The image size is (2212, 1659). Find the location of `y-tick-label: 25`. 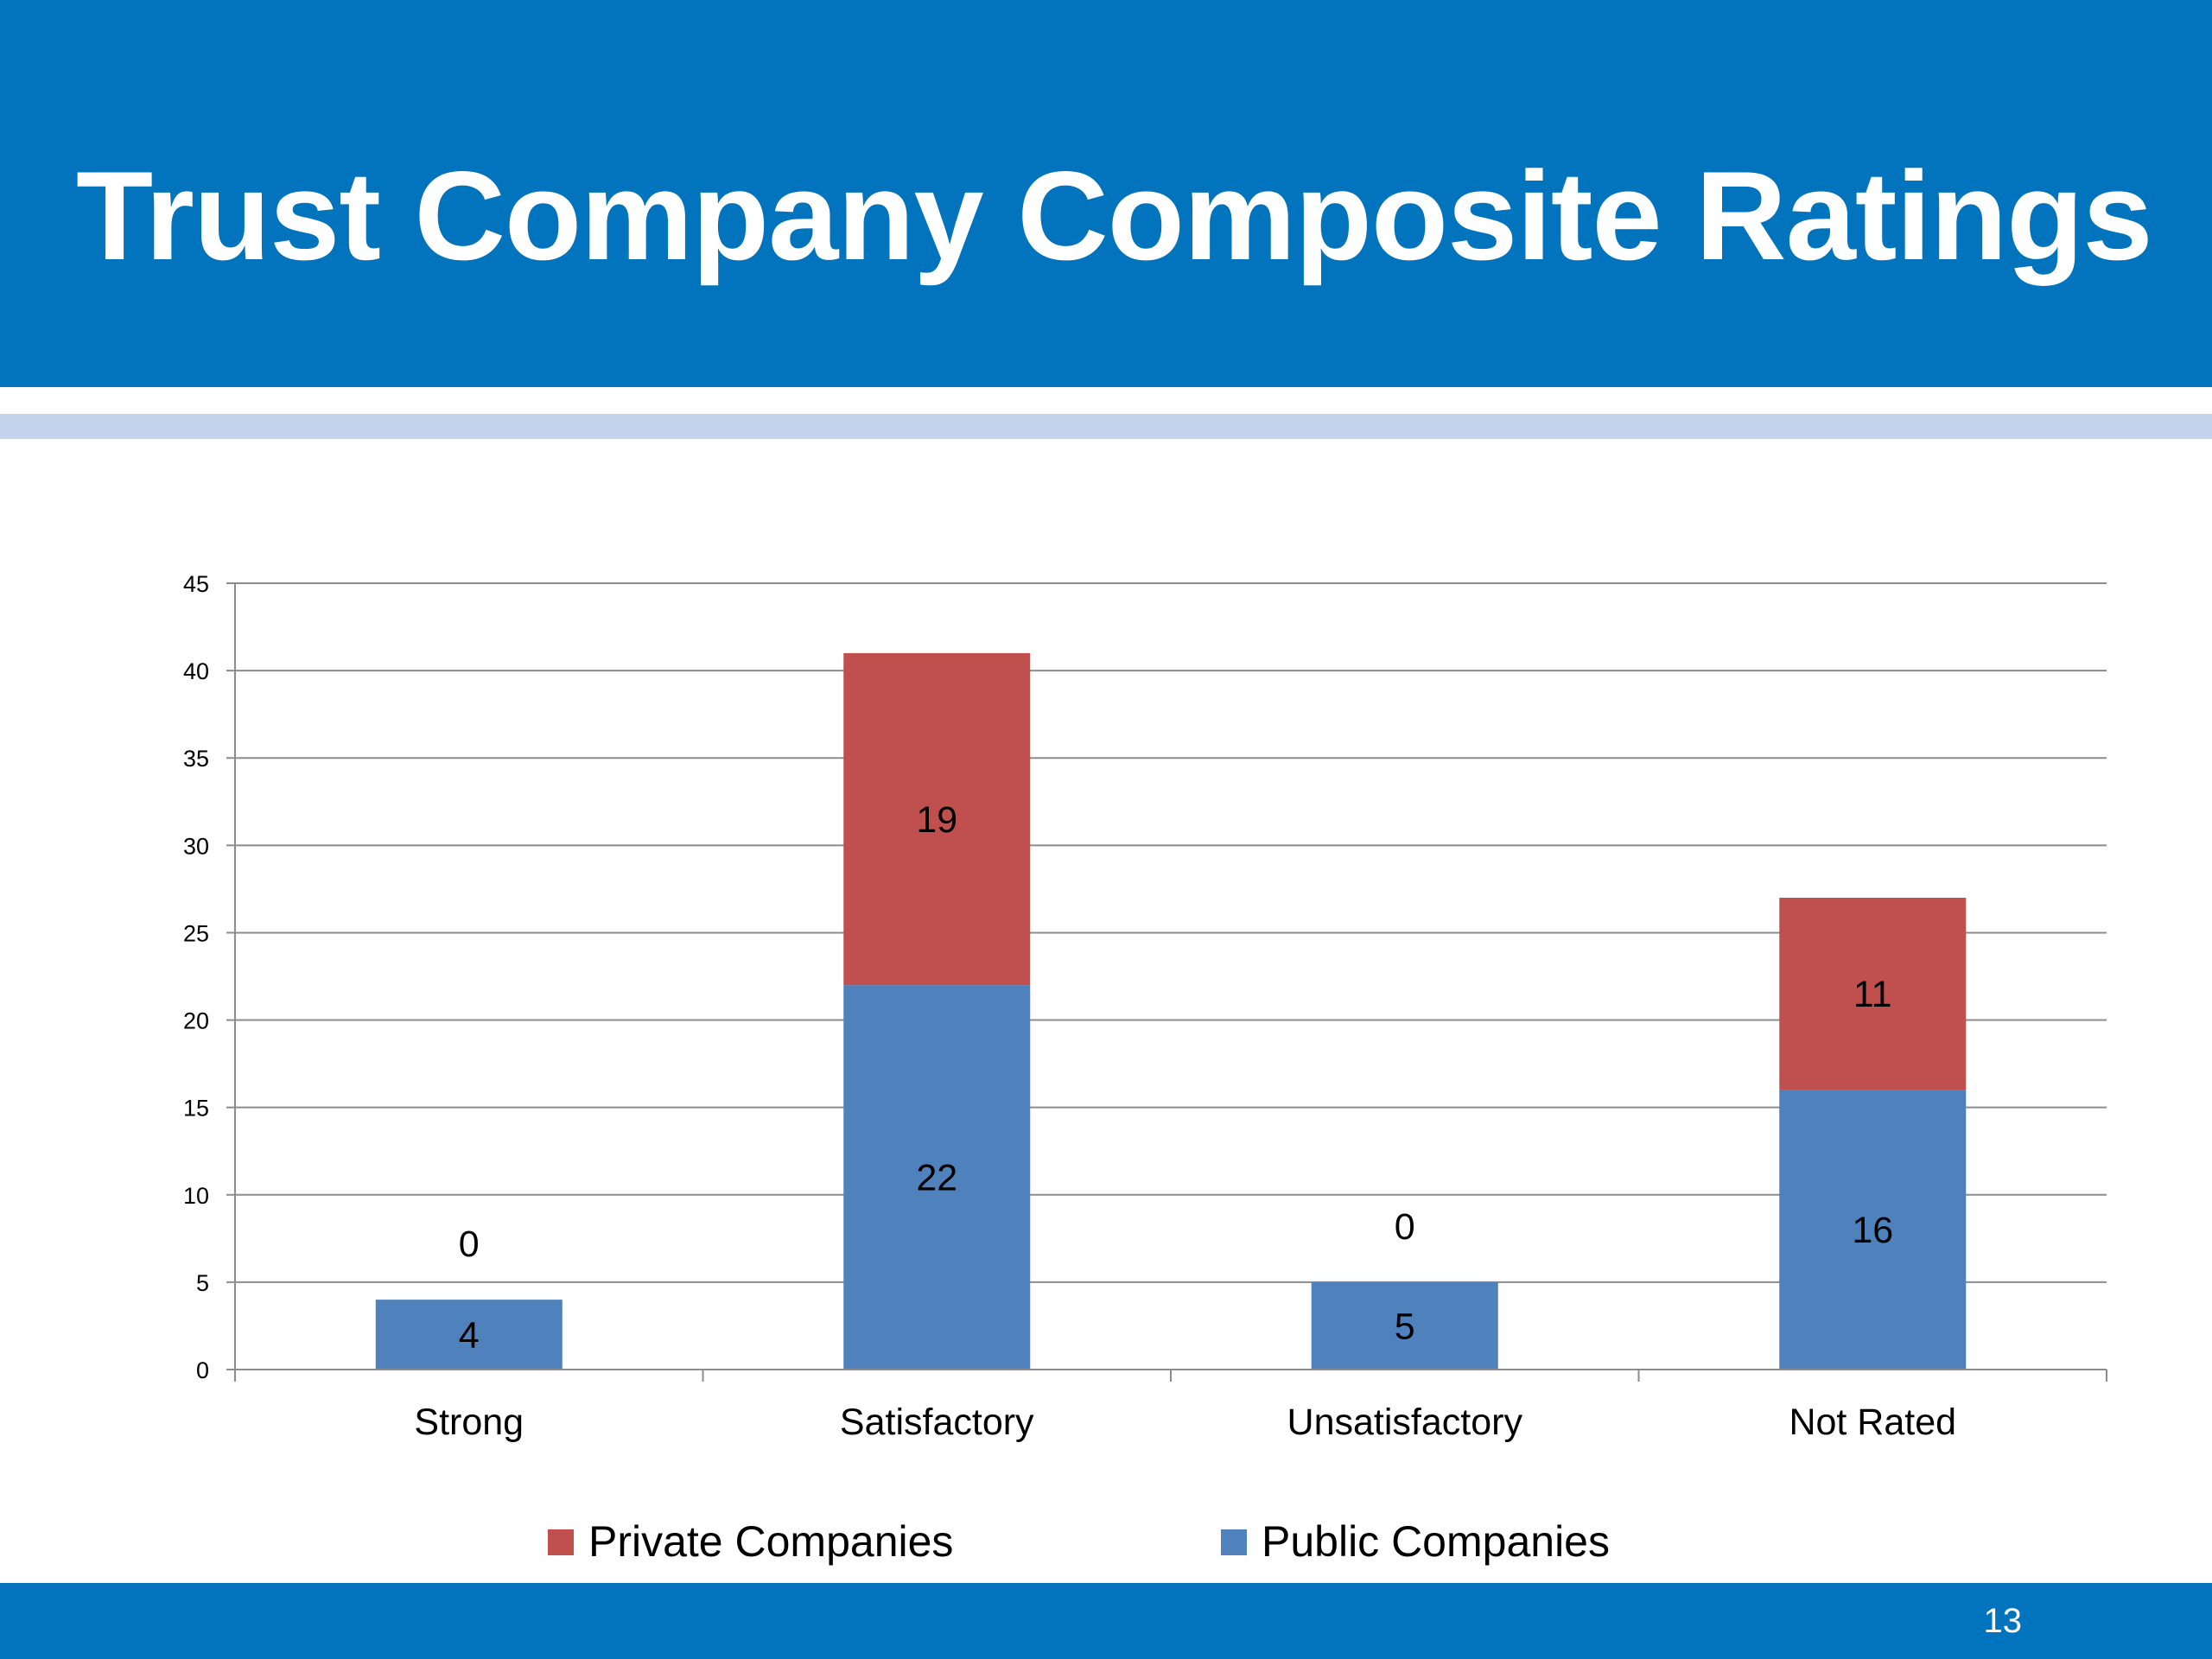

y-tick-label: 25 is located at coordinates (196, 933).